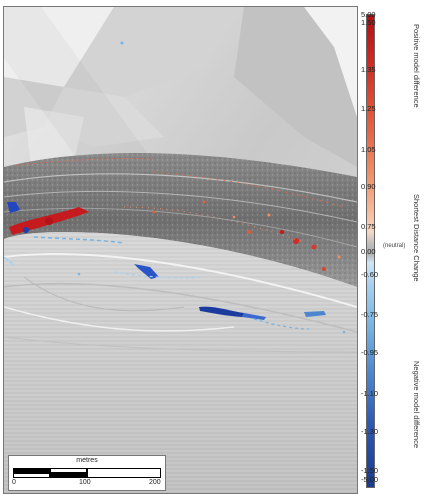  What do you see at coordinates (370, 470) in the screenshot?
I see `legend-value: -1.50` at bounding box center [370, 470].